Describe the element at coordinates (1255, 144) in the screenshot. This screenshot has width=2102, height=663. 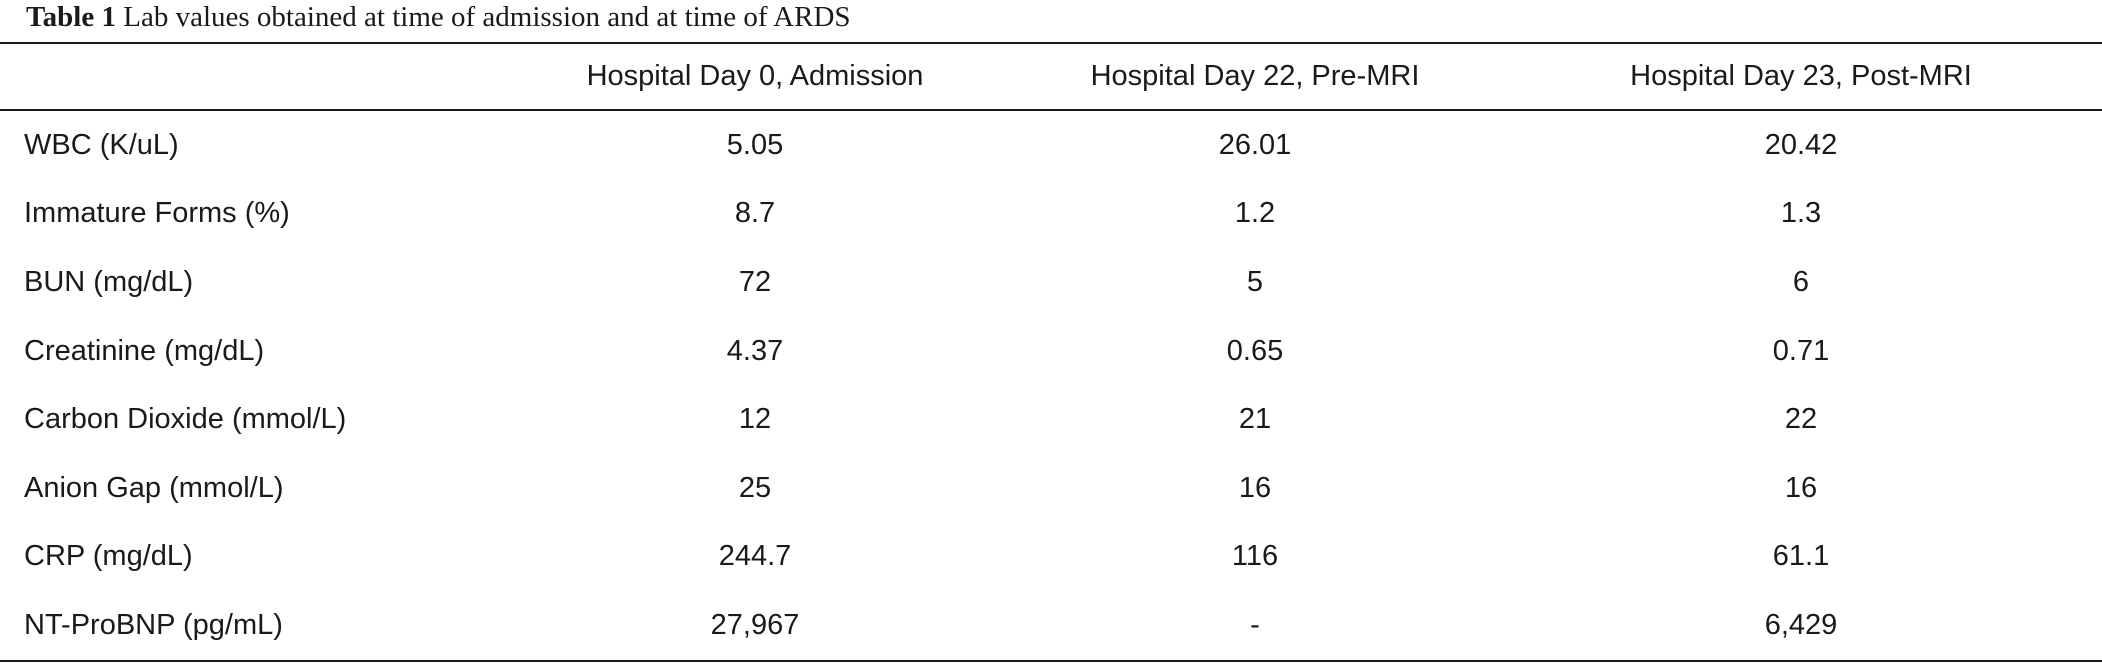
I see `cell-value: 26.01` at that location.